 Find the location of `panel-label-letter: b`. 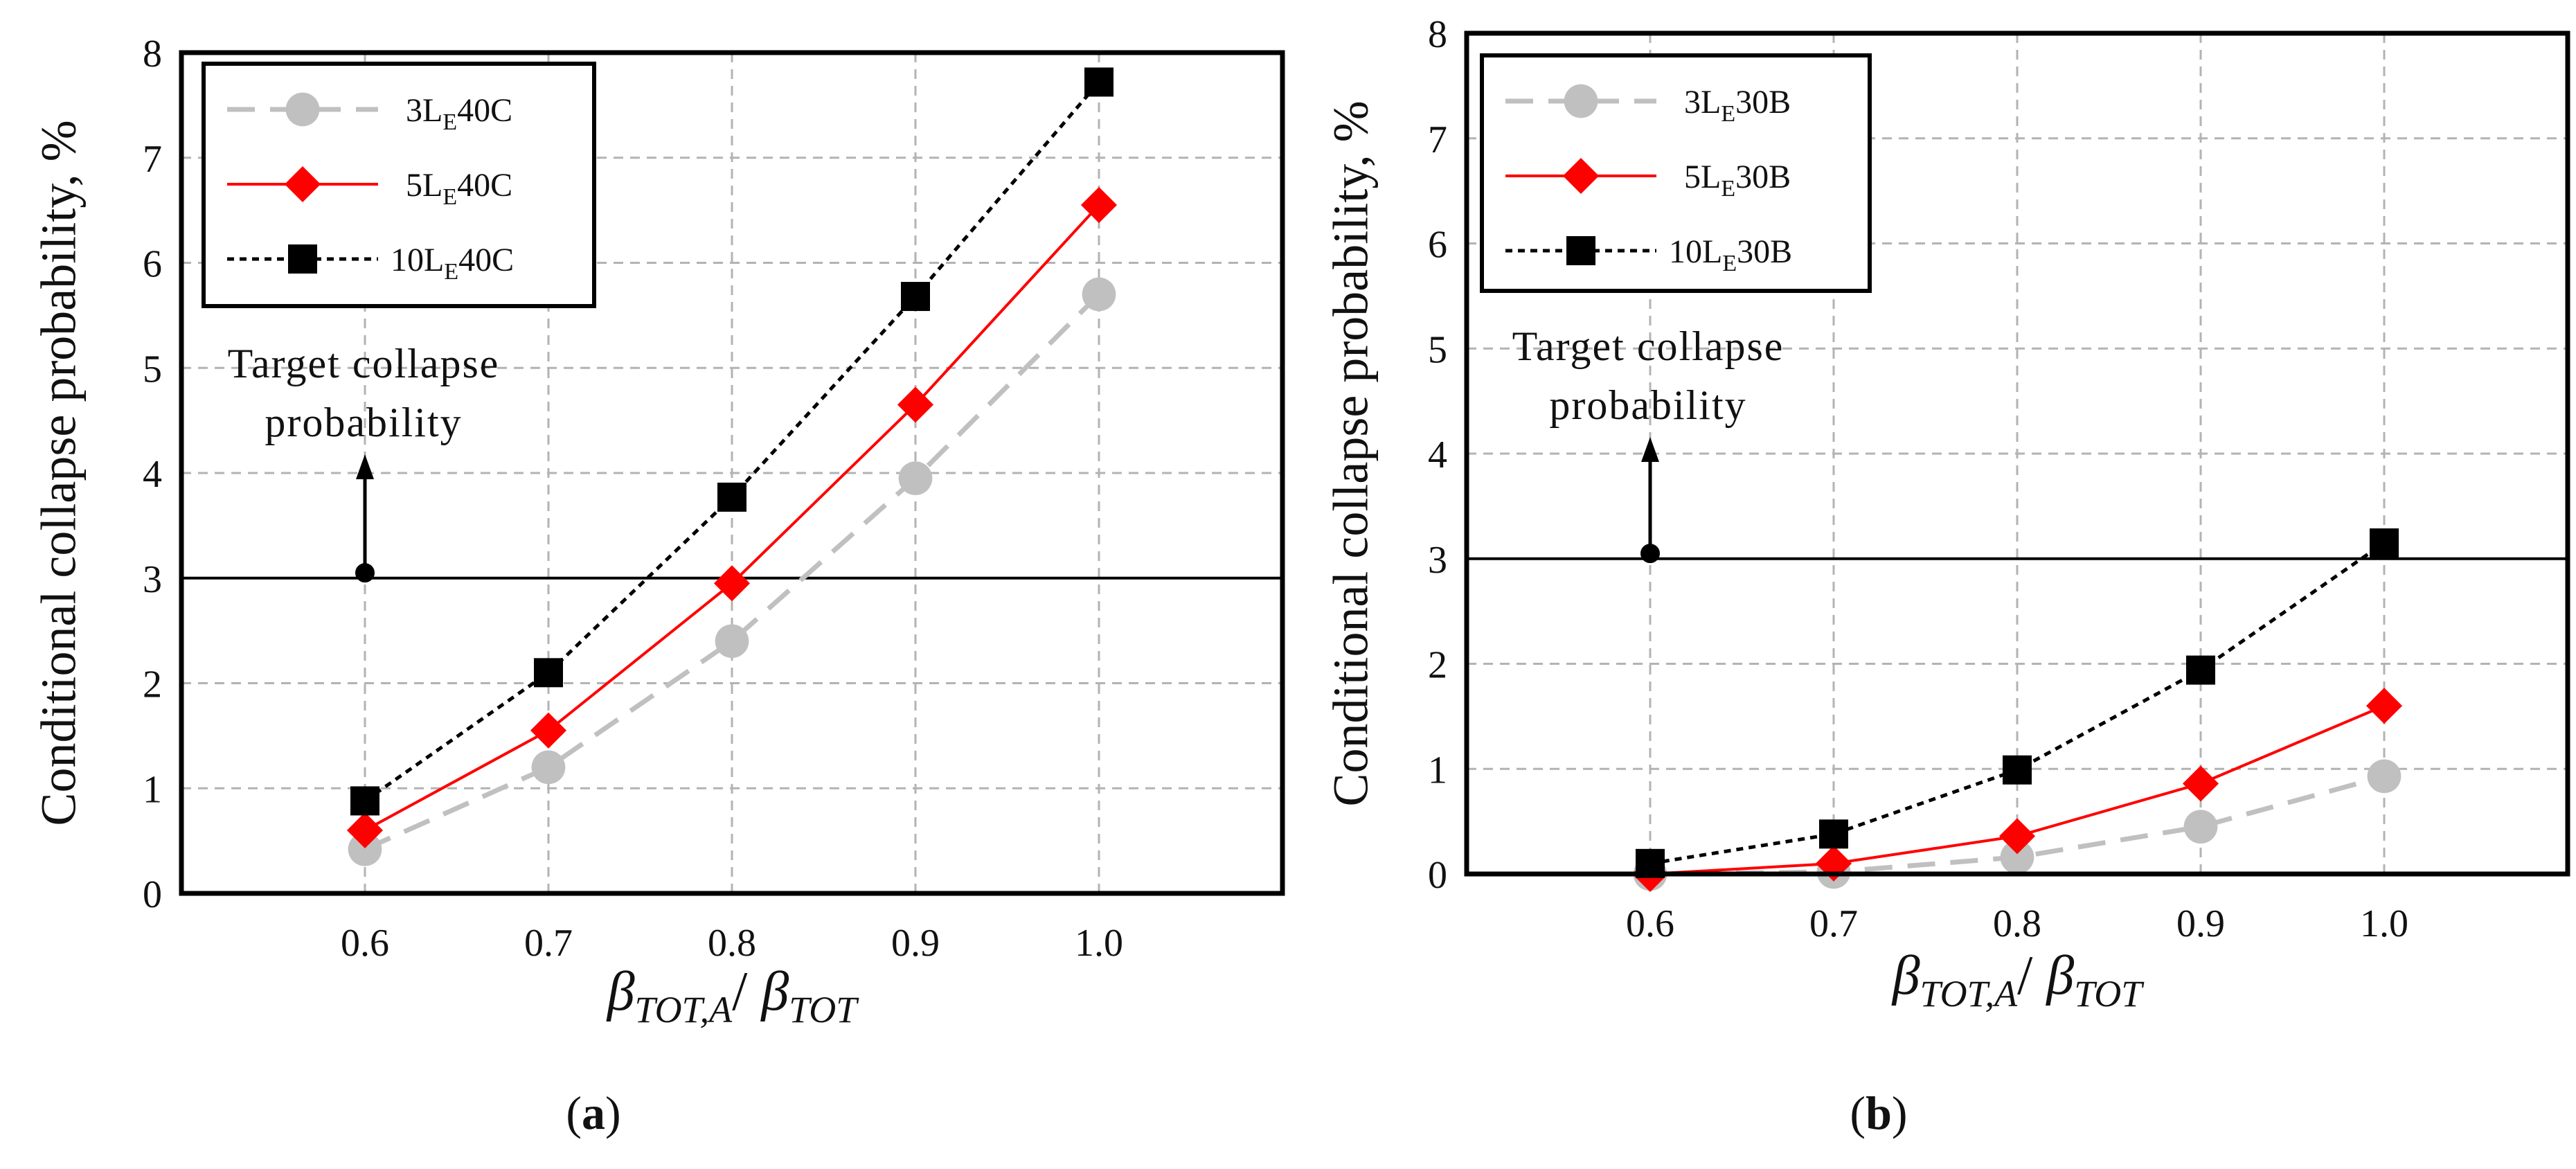

panel-label-letter: b is located at coordinates (1879, 1113).